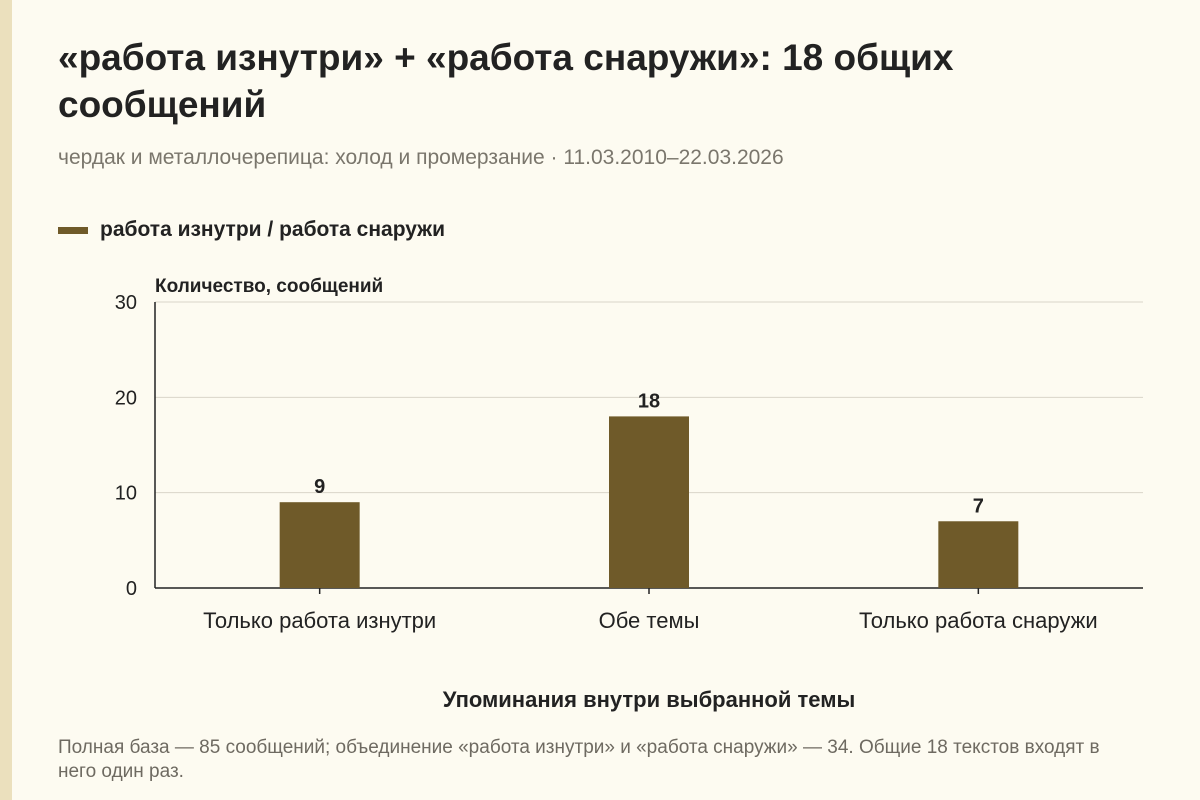  What do you see at coordinates (272, 229) in the screenshot?
I see `legend-label: работа изнутри / работа снаружи` at bounding box center [272, 229].